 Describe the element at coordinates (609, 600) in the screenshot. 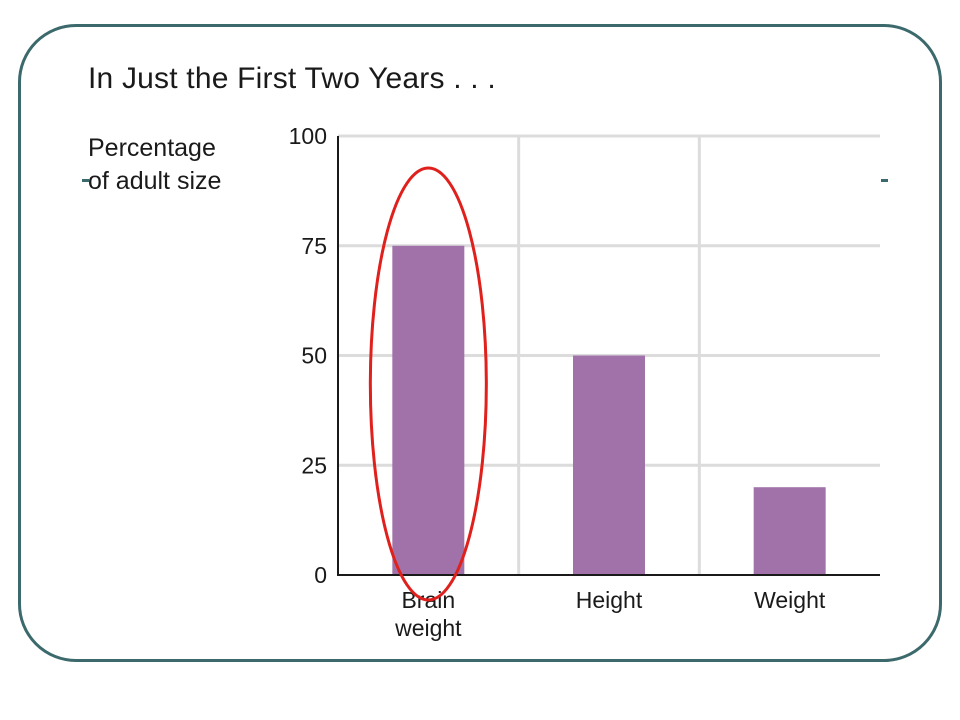

I see `x-tick-label-1: Height` at that location.